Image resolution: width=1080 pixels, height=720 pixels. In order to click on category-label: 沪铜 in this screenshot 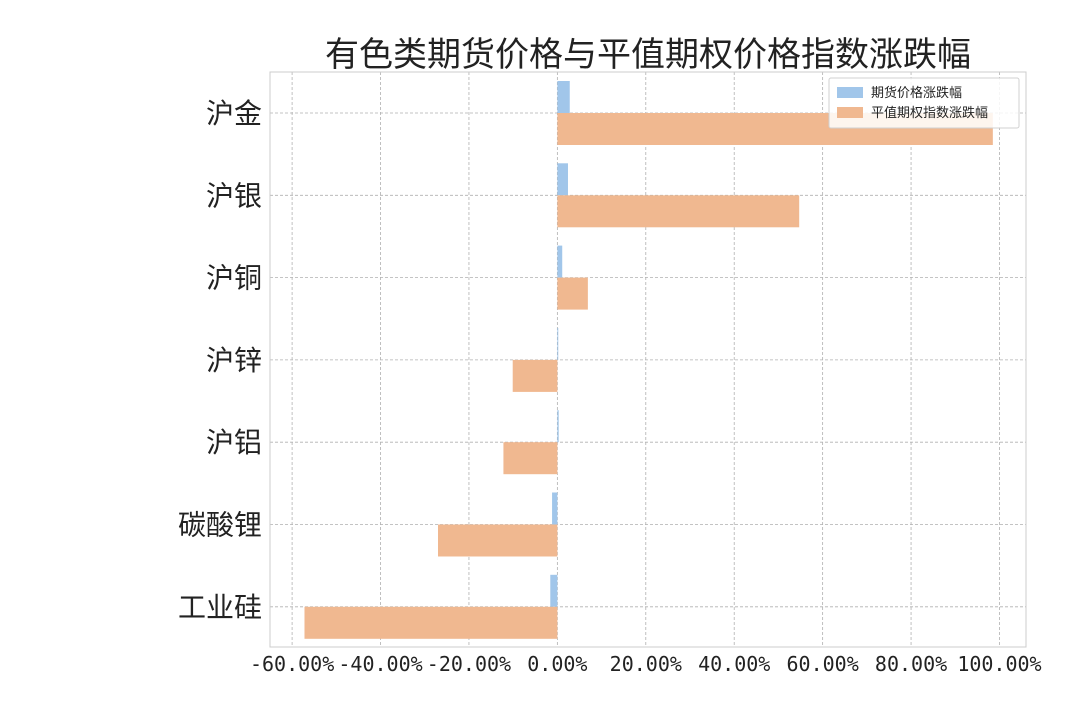, I will do `click(234, 278)`.